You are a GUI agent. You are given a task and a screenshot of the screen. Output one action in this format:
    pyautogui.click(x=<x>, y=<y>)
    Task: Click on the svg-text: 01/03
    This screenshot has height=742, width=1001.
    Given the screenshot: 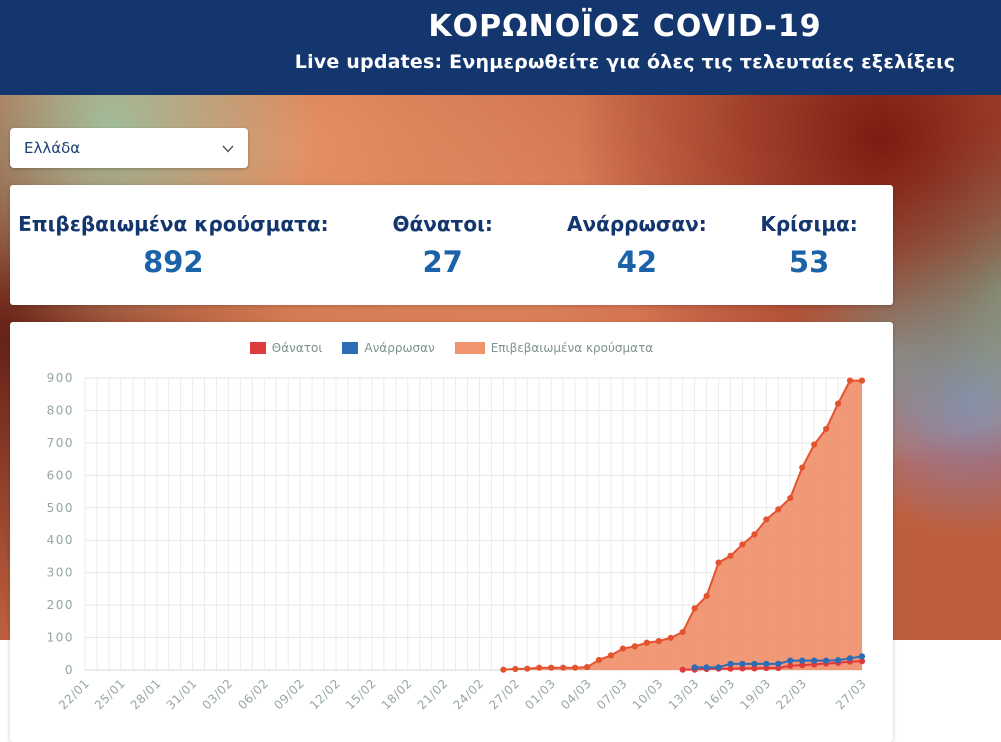 What is the action you would take?
    pyautogui.click(x=540, y=694)
    